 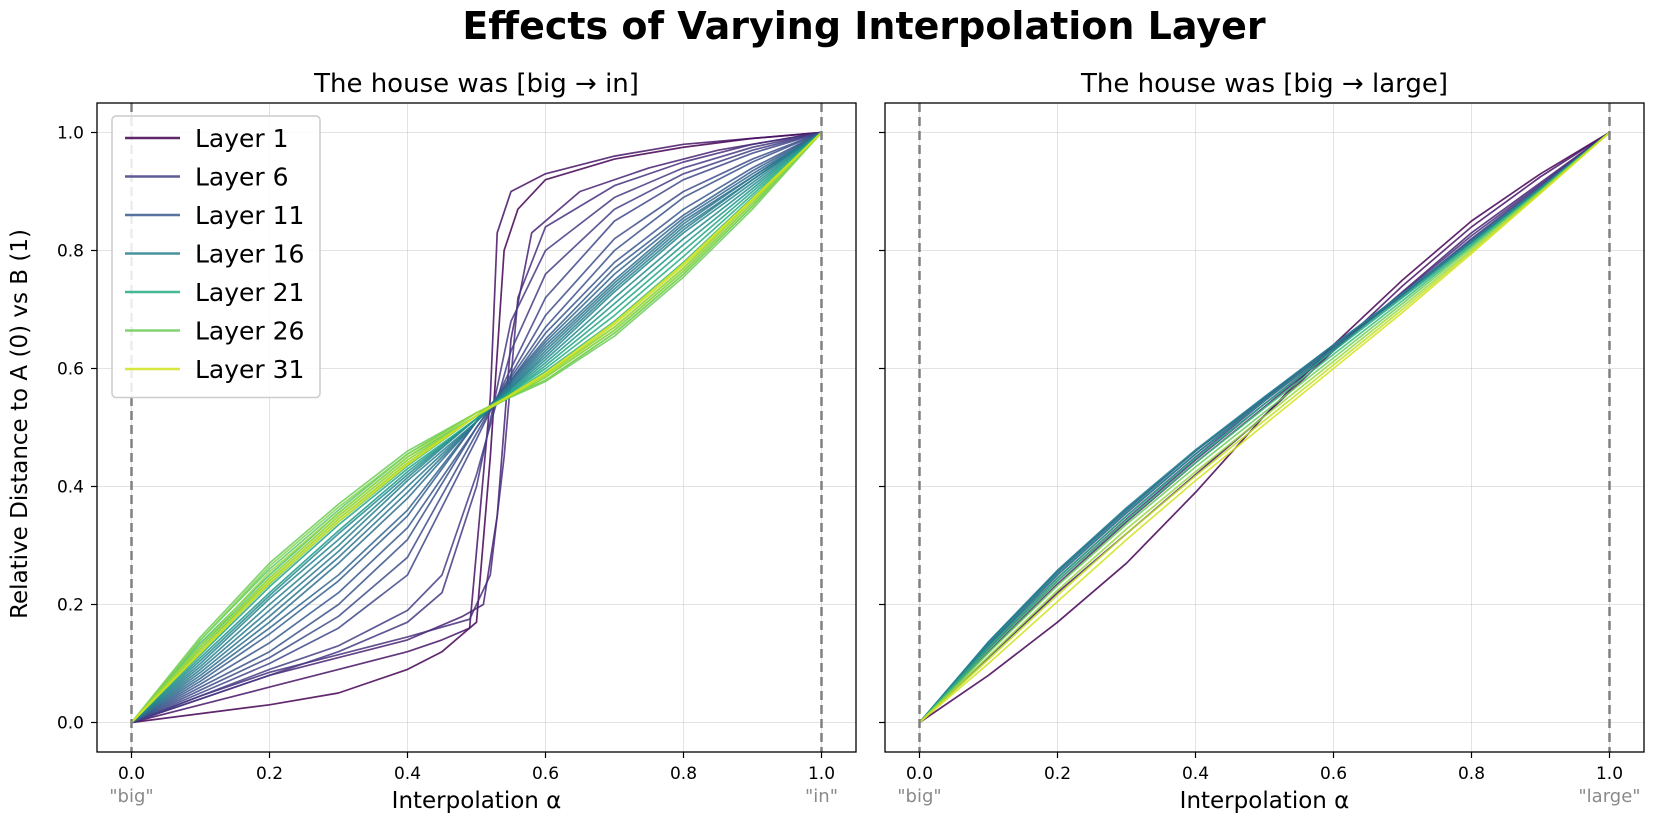 What do you see at coordinates (1264, 84) in the screenshot?
I see `chart-1-title: The house was [big → large]` at bounding box center [1264, 84].